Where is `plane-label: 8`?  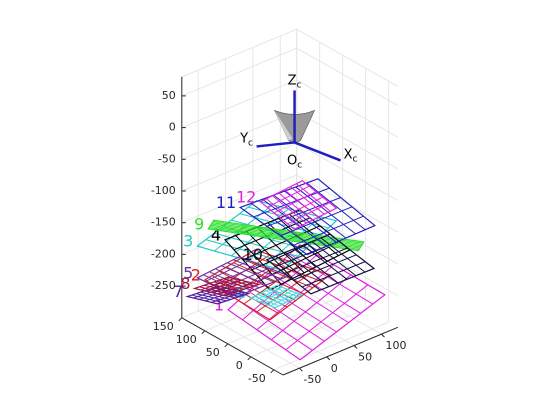 plane-label: 8 is located at coordinates (185, 283).